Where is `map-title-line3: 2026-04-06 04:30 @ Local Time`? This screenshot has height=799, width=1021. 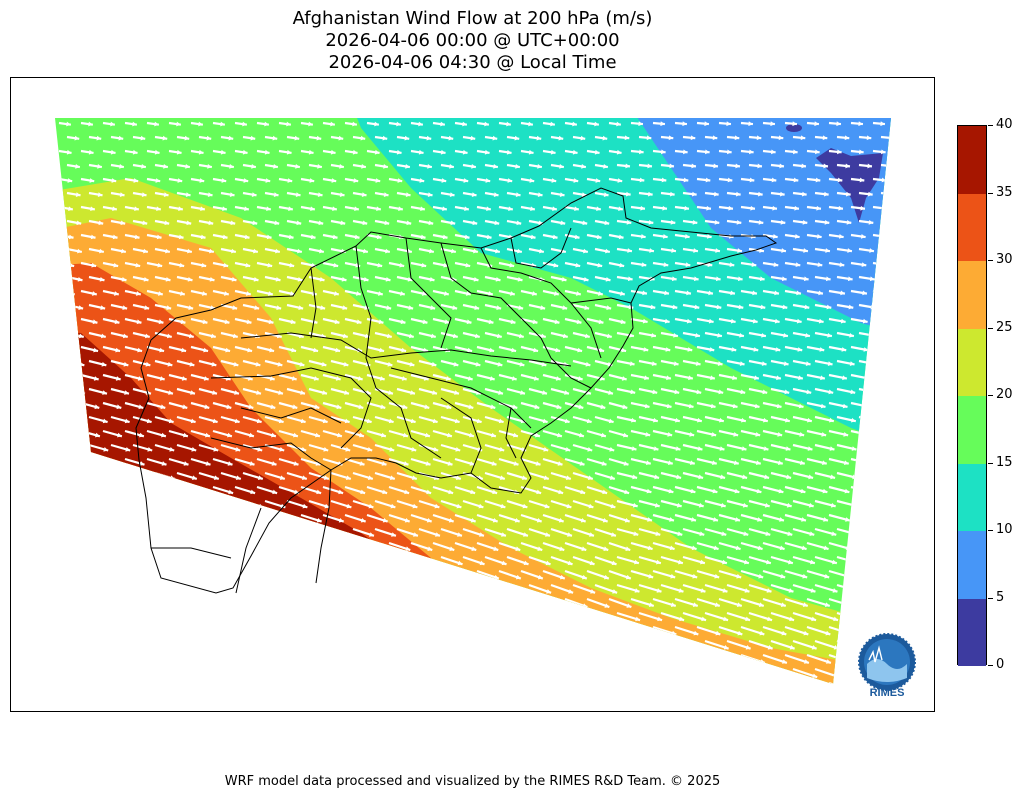
map-title-line3: 2026-04-06 04:30 @ Local Time is located at coordinates (472, 62).